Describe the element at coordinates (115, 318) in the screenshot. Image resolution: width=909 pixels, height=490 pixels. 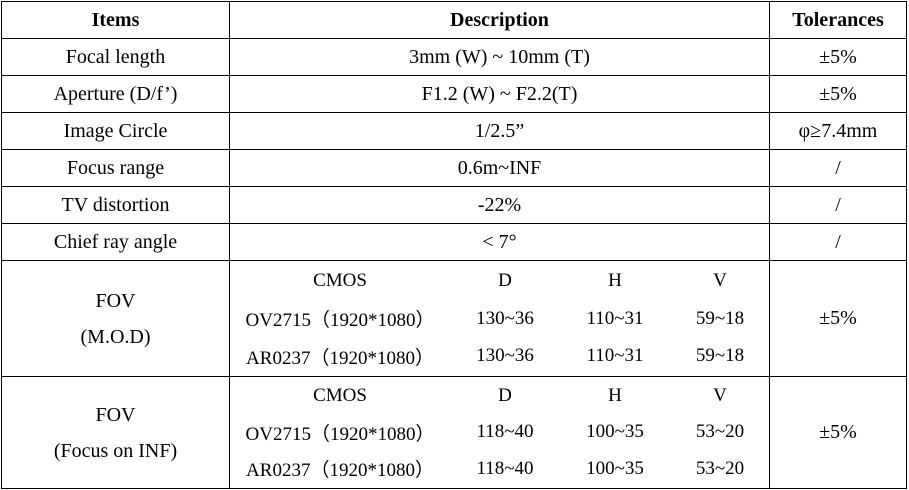
I see `fov-item: FOV (M.O.D)` at that location.